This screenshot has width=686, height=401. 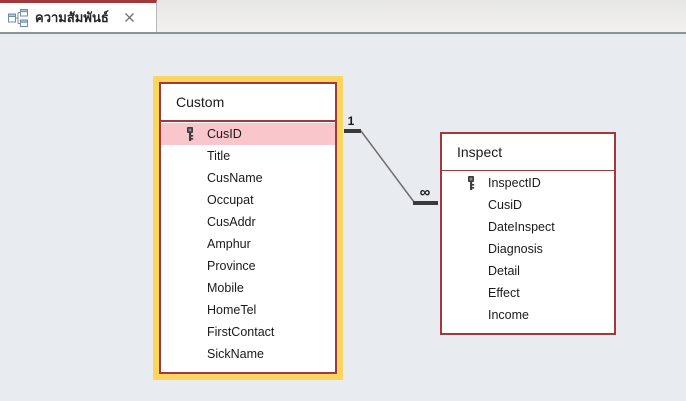 I want to click on field-label: Diagnosis, so click(x=515, y=249).